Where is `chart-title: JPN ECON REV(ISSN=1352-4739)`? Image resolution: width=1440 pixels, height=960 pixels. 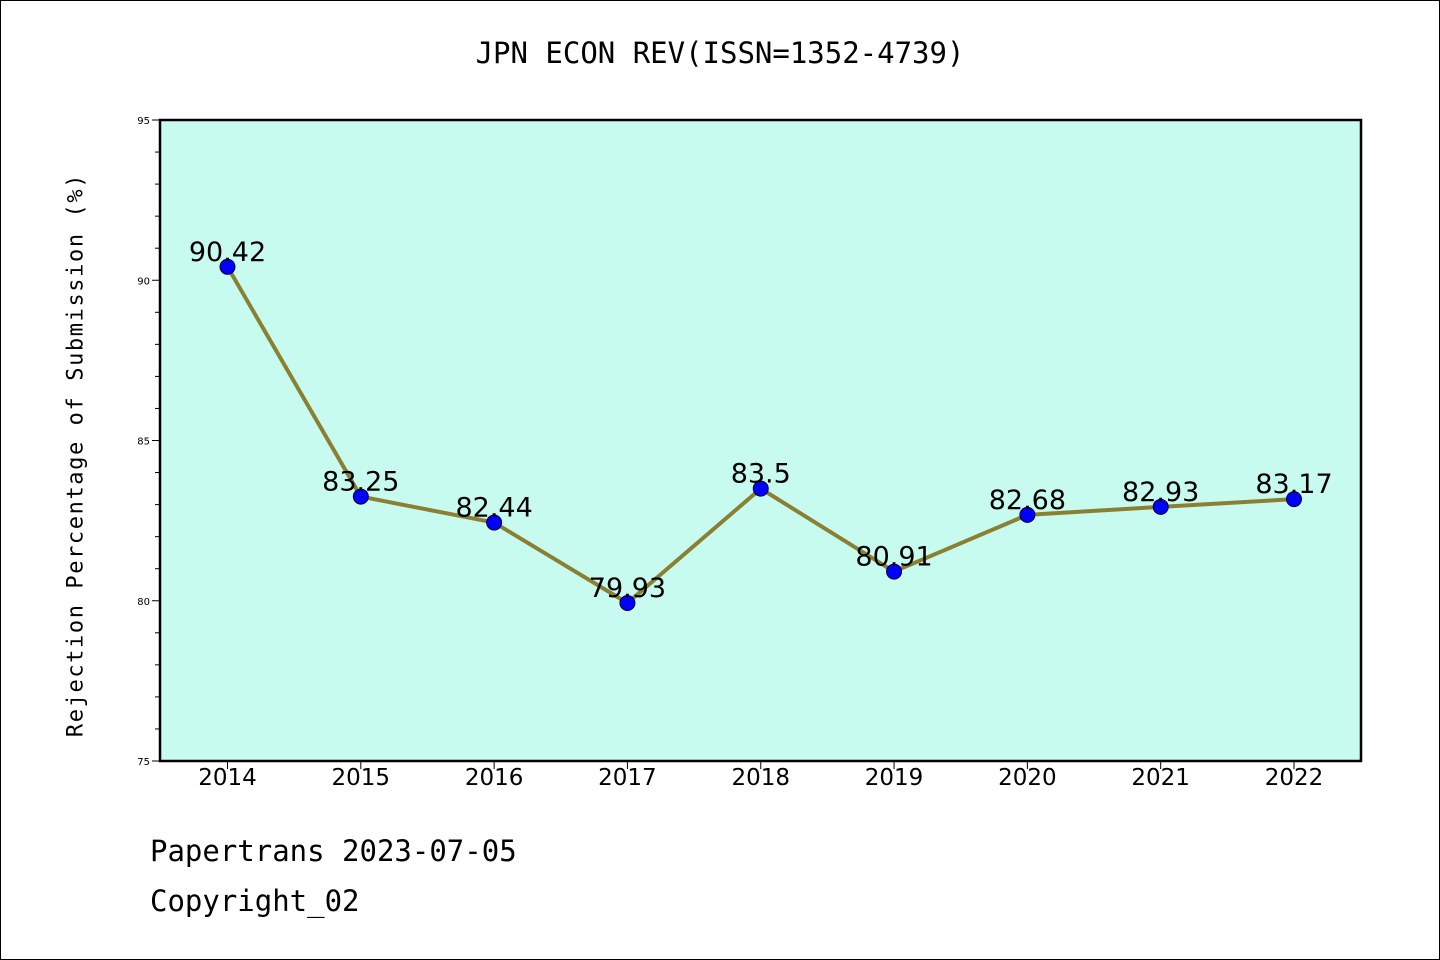
chart-title: JPN ECON REV(ISSN=1352-4739) is located at coordinates (720, 53).